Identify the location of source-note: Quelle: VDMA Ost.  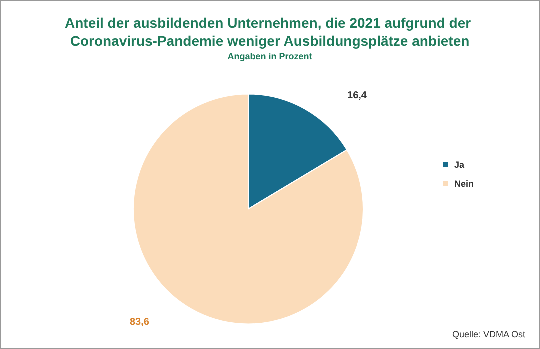
(489, 335).